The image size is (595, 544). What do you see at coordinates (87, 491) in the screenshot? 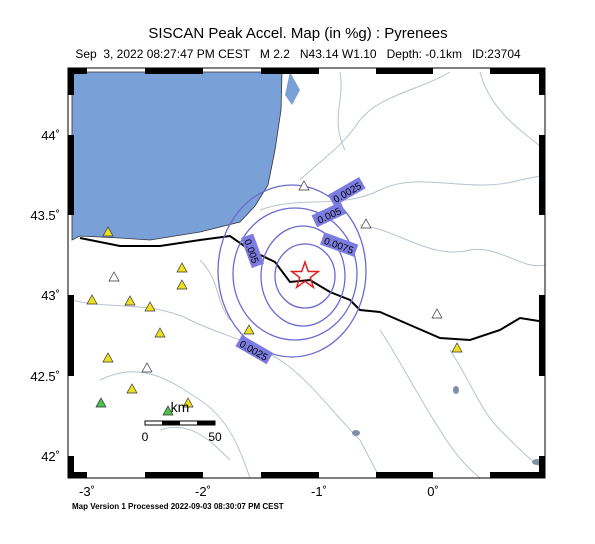
I see `lon-label: -3˚` at bounding box center [87, 491].